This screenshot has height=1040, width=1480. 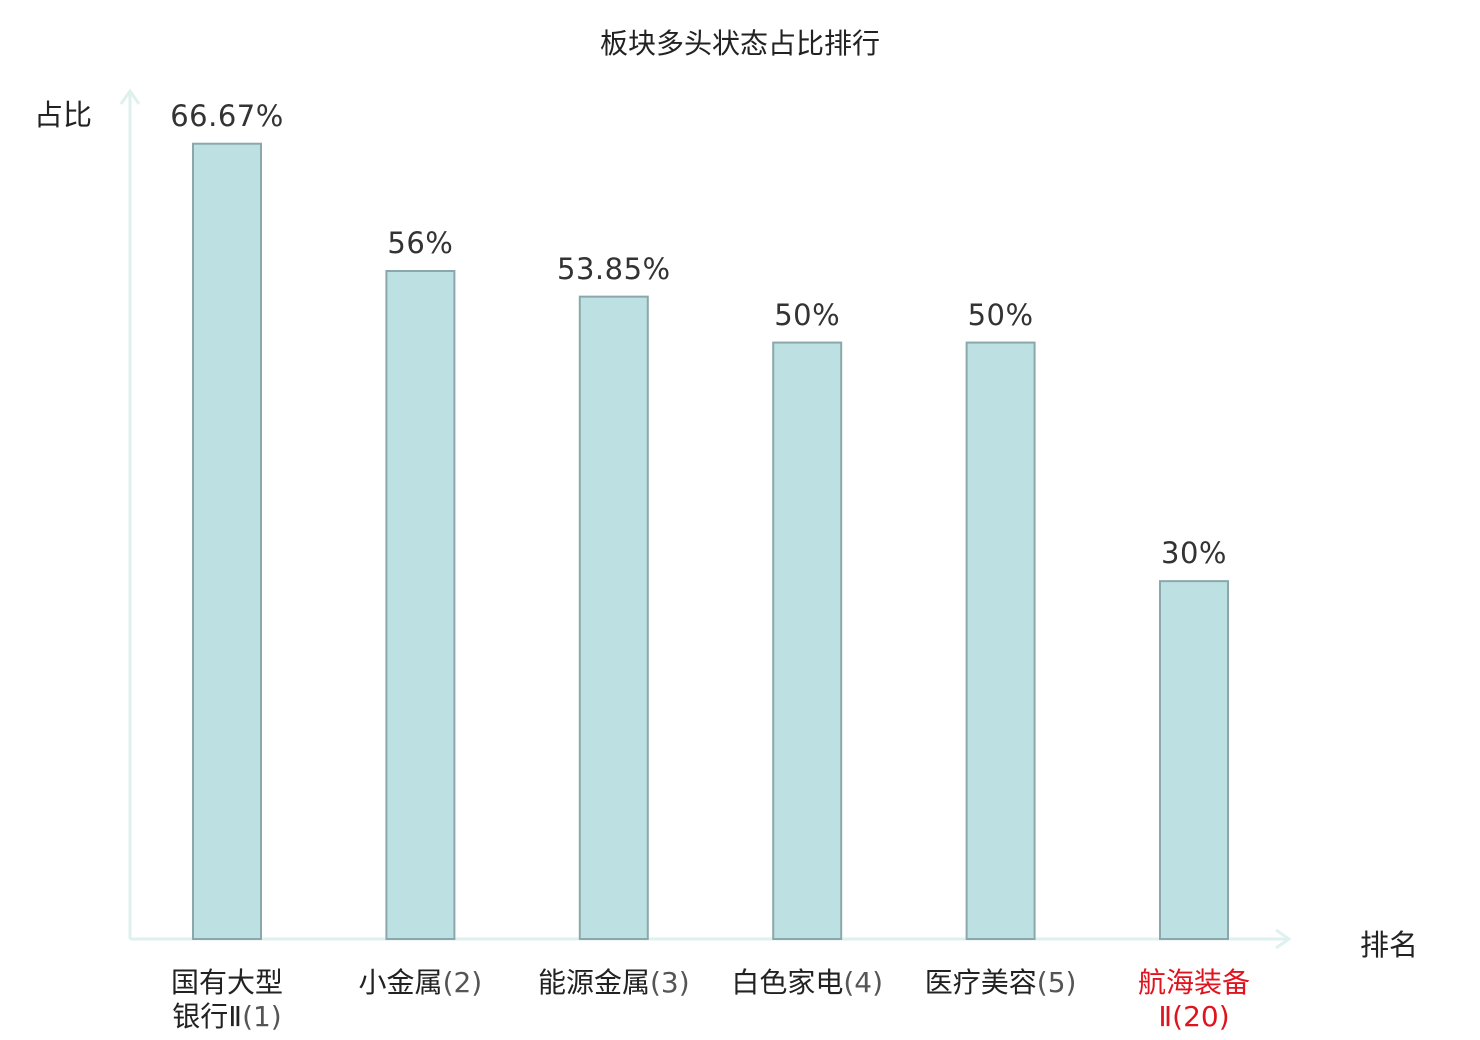 I want to click on x-tick-label: 航海装备 Ⅱ(20), so click(x=1194, y=1000).